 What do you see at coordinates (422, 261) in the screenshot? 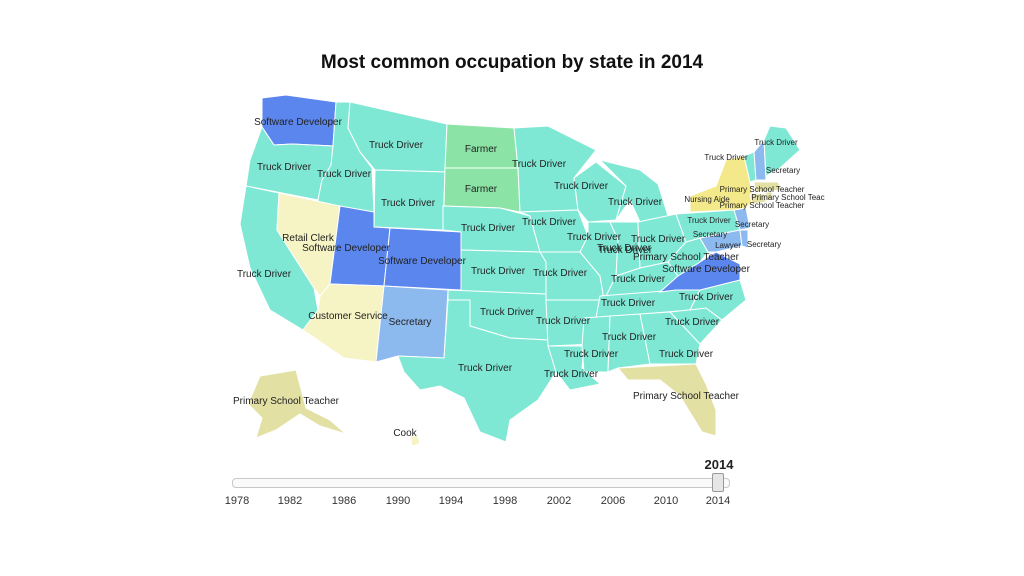
I see `label-co: Software Developer` at bounding box center [422, 261].